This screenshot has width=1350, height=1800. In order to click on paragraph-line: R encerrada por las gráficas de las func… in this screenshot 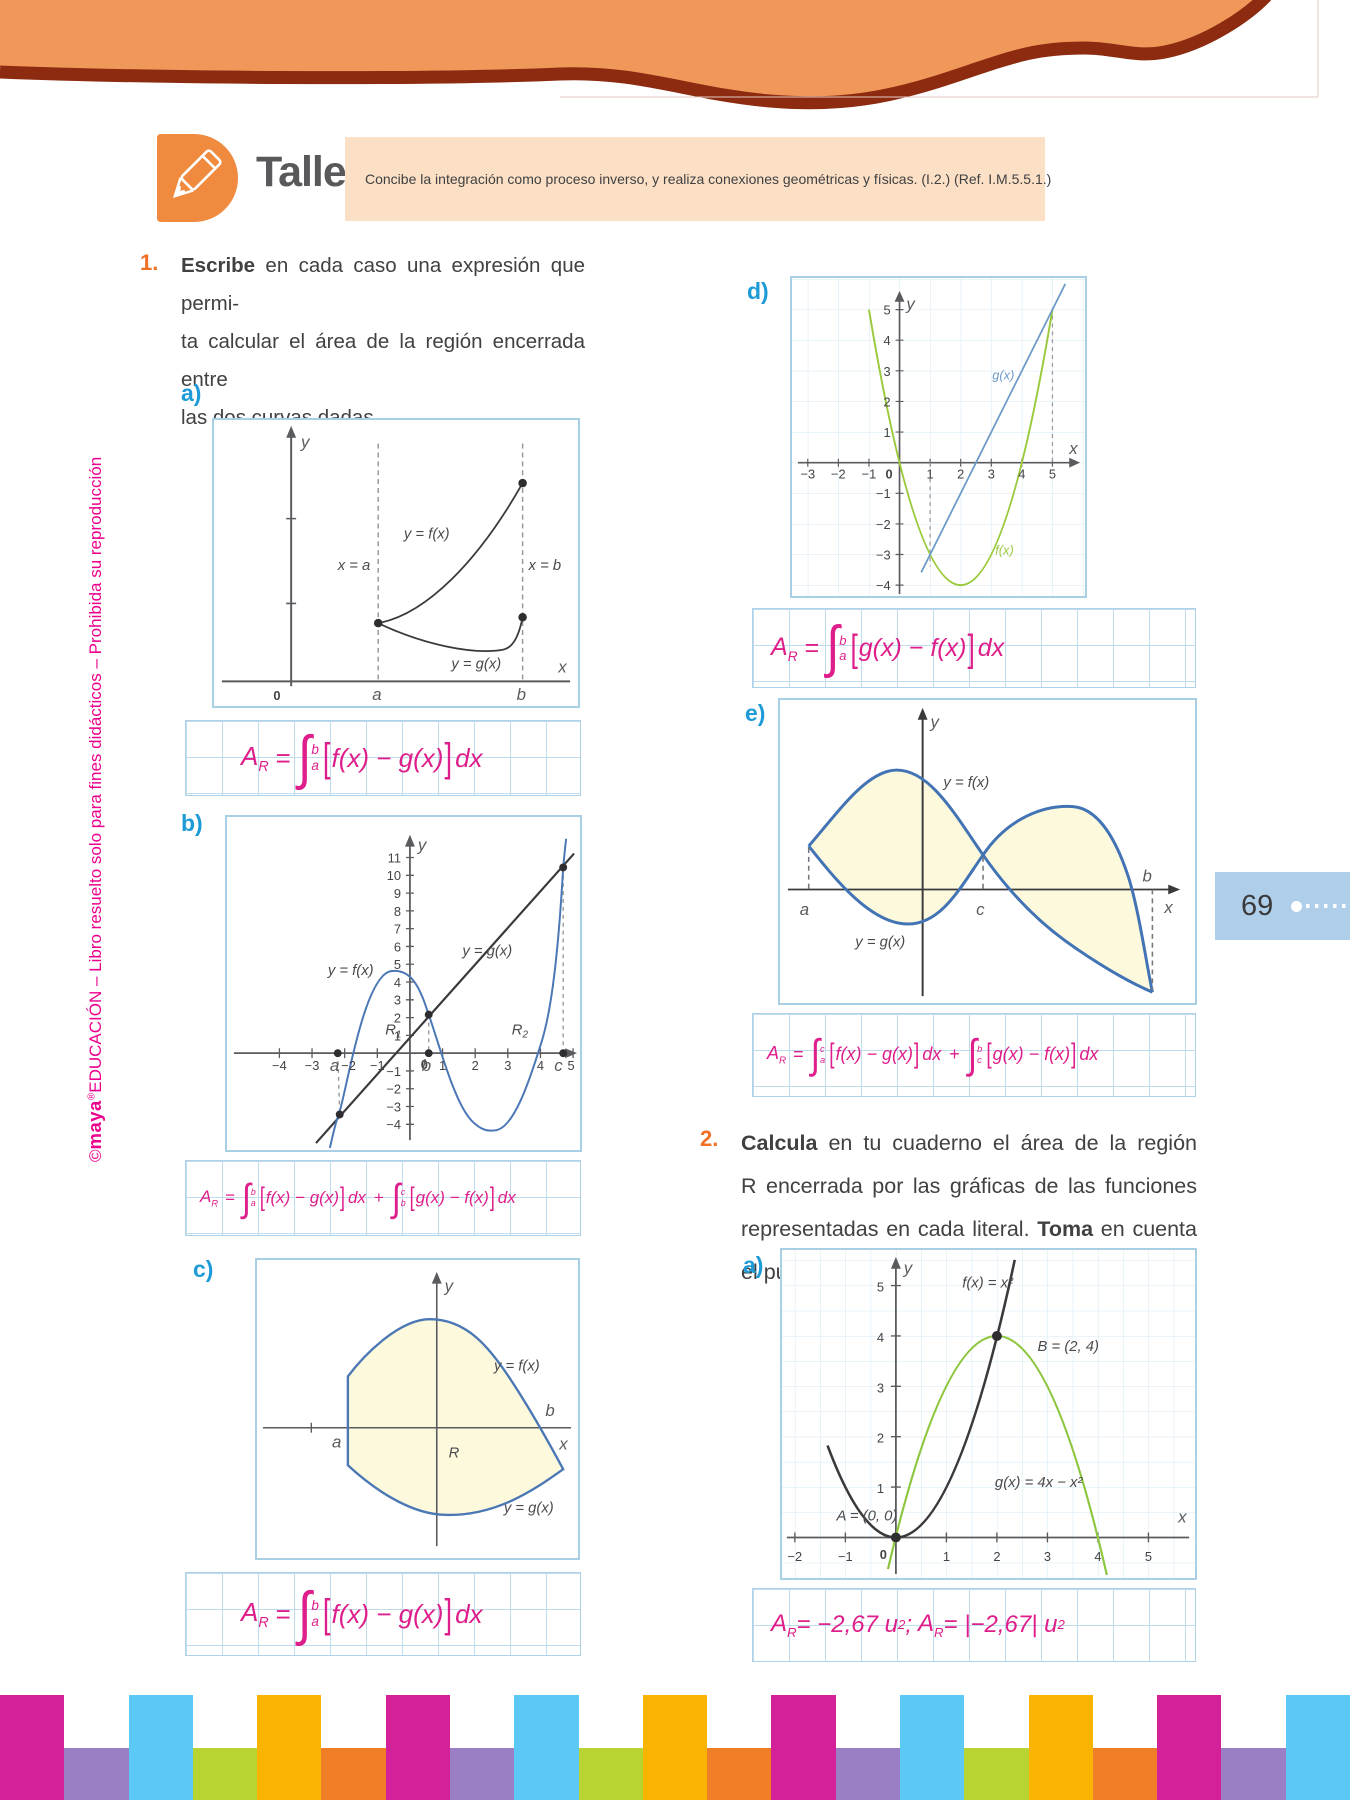, I will do `click(969, 1186)`.